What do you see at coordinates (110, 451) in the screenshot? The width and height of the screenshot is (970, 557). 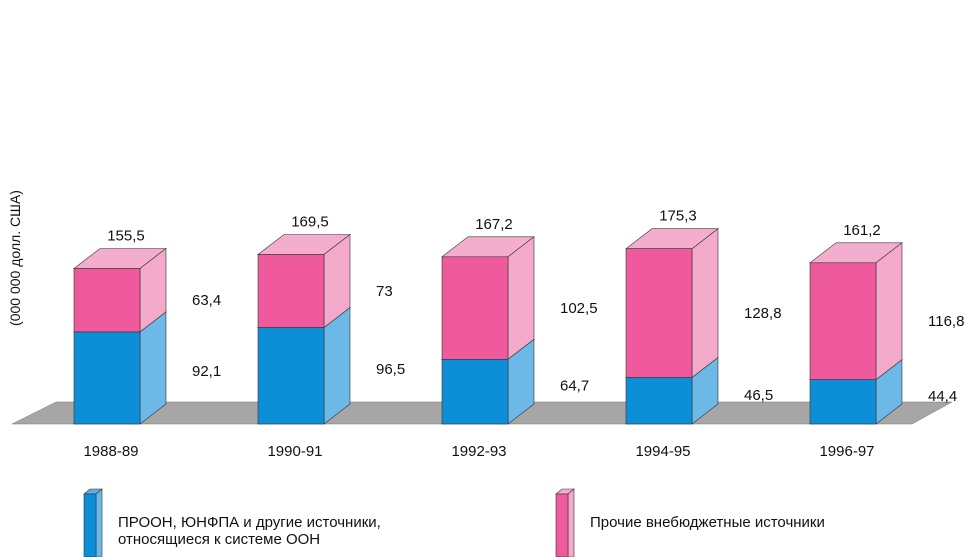 I see `x-tick-label: 1988-89` at bounding box center [110, 451].